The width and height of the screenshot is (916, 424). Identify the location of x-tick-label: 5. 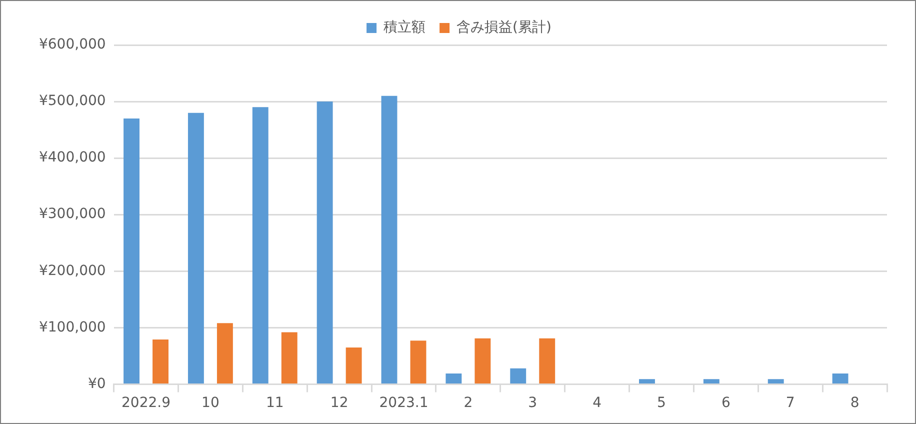
(661, 403).